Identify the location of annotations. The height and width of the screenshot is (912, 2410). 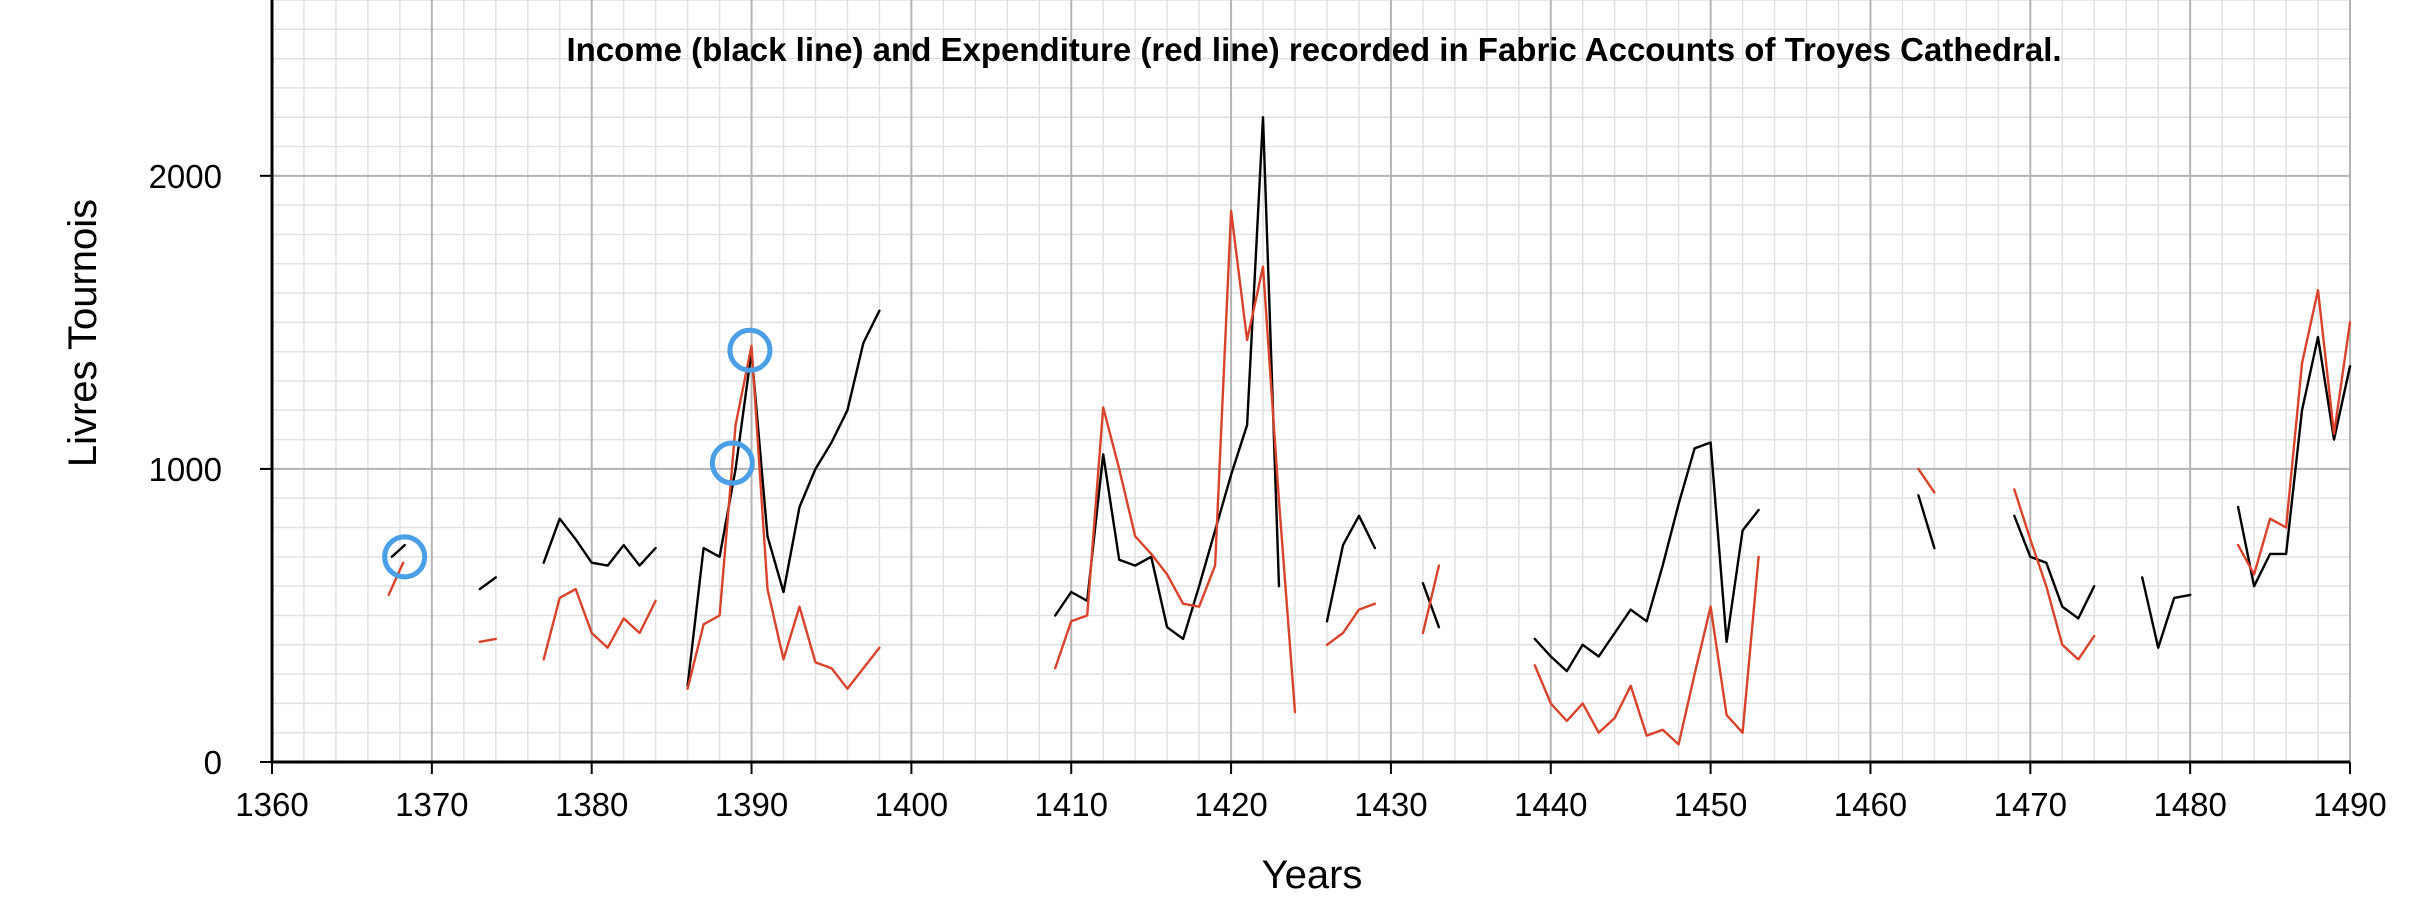
(577, 453).